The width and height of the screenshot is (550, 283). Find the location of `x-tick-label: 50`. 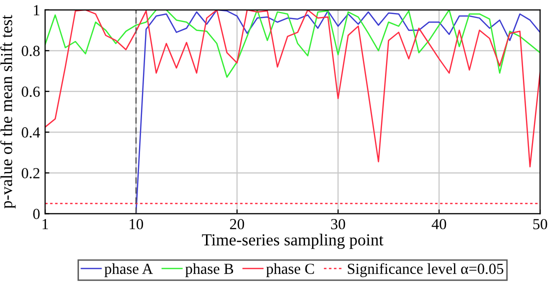

x-tick-label: 50 is located at coordinates (540, 224).